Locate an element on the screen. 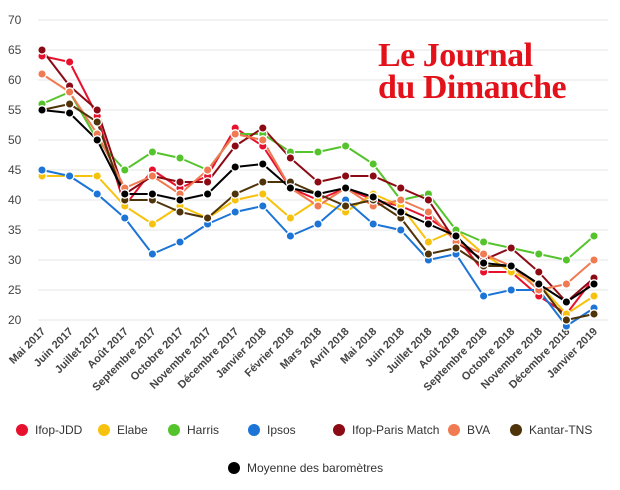  y-tick-label: 20 is located at coordinates (15, 320).